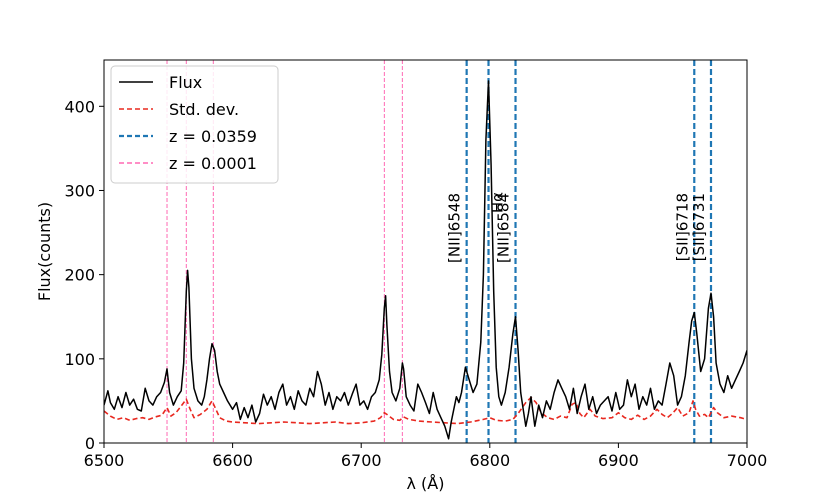 The width and height of the screenshot is (830, 498). What do you see at coordinates (185, 82) in the screenshot?
I see `legend-label-0: Flux` at bounding box center [185, 82].